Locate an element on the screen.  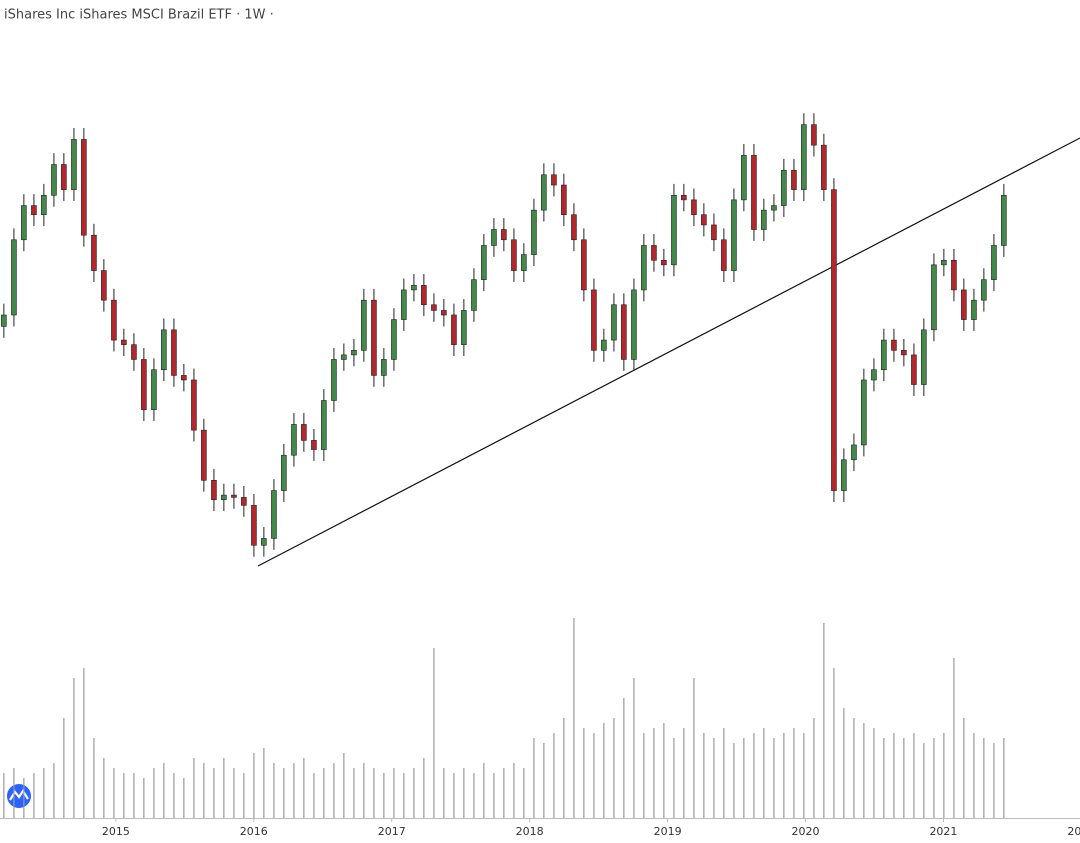
logo is located at coordinates (19, 796).